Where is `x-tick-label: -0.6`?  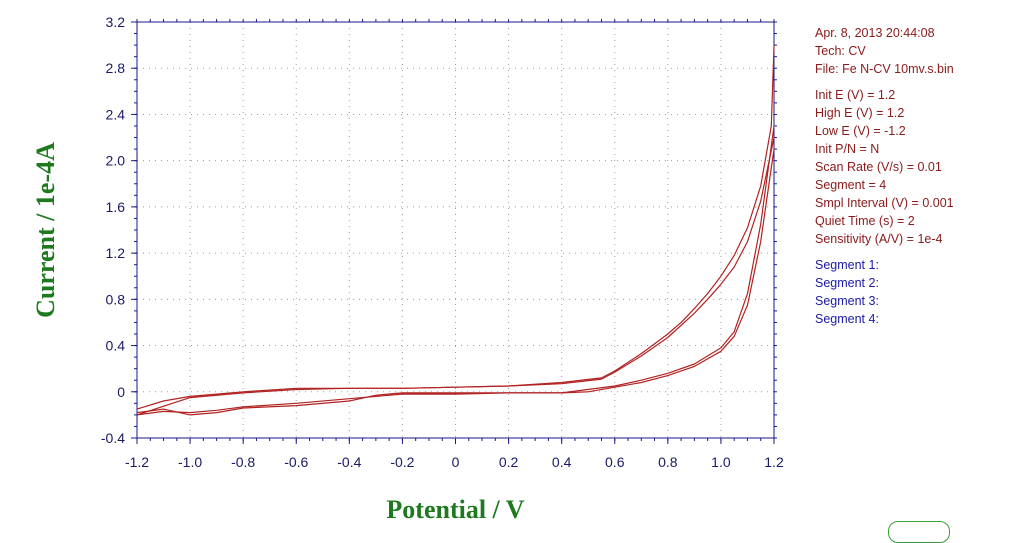 x-tick-label: -0.6 is located at coordinates (296, 462).